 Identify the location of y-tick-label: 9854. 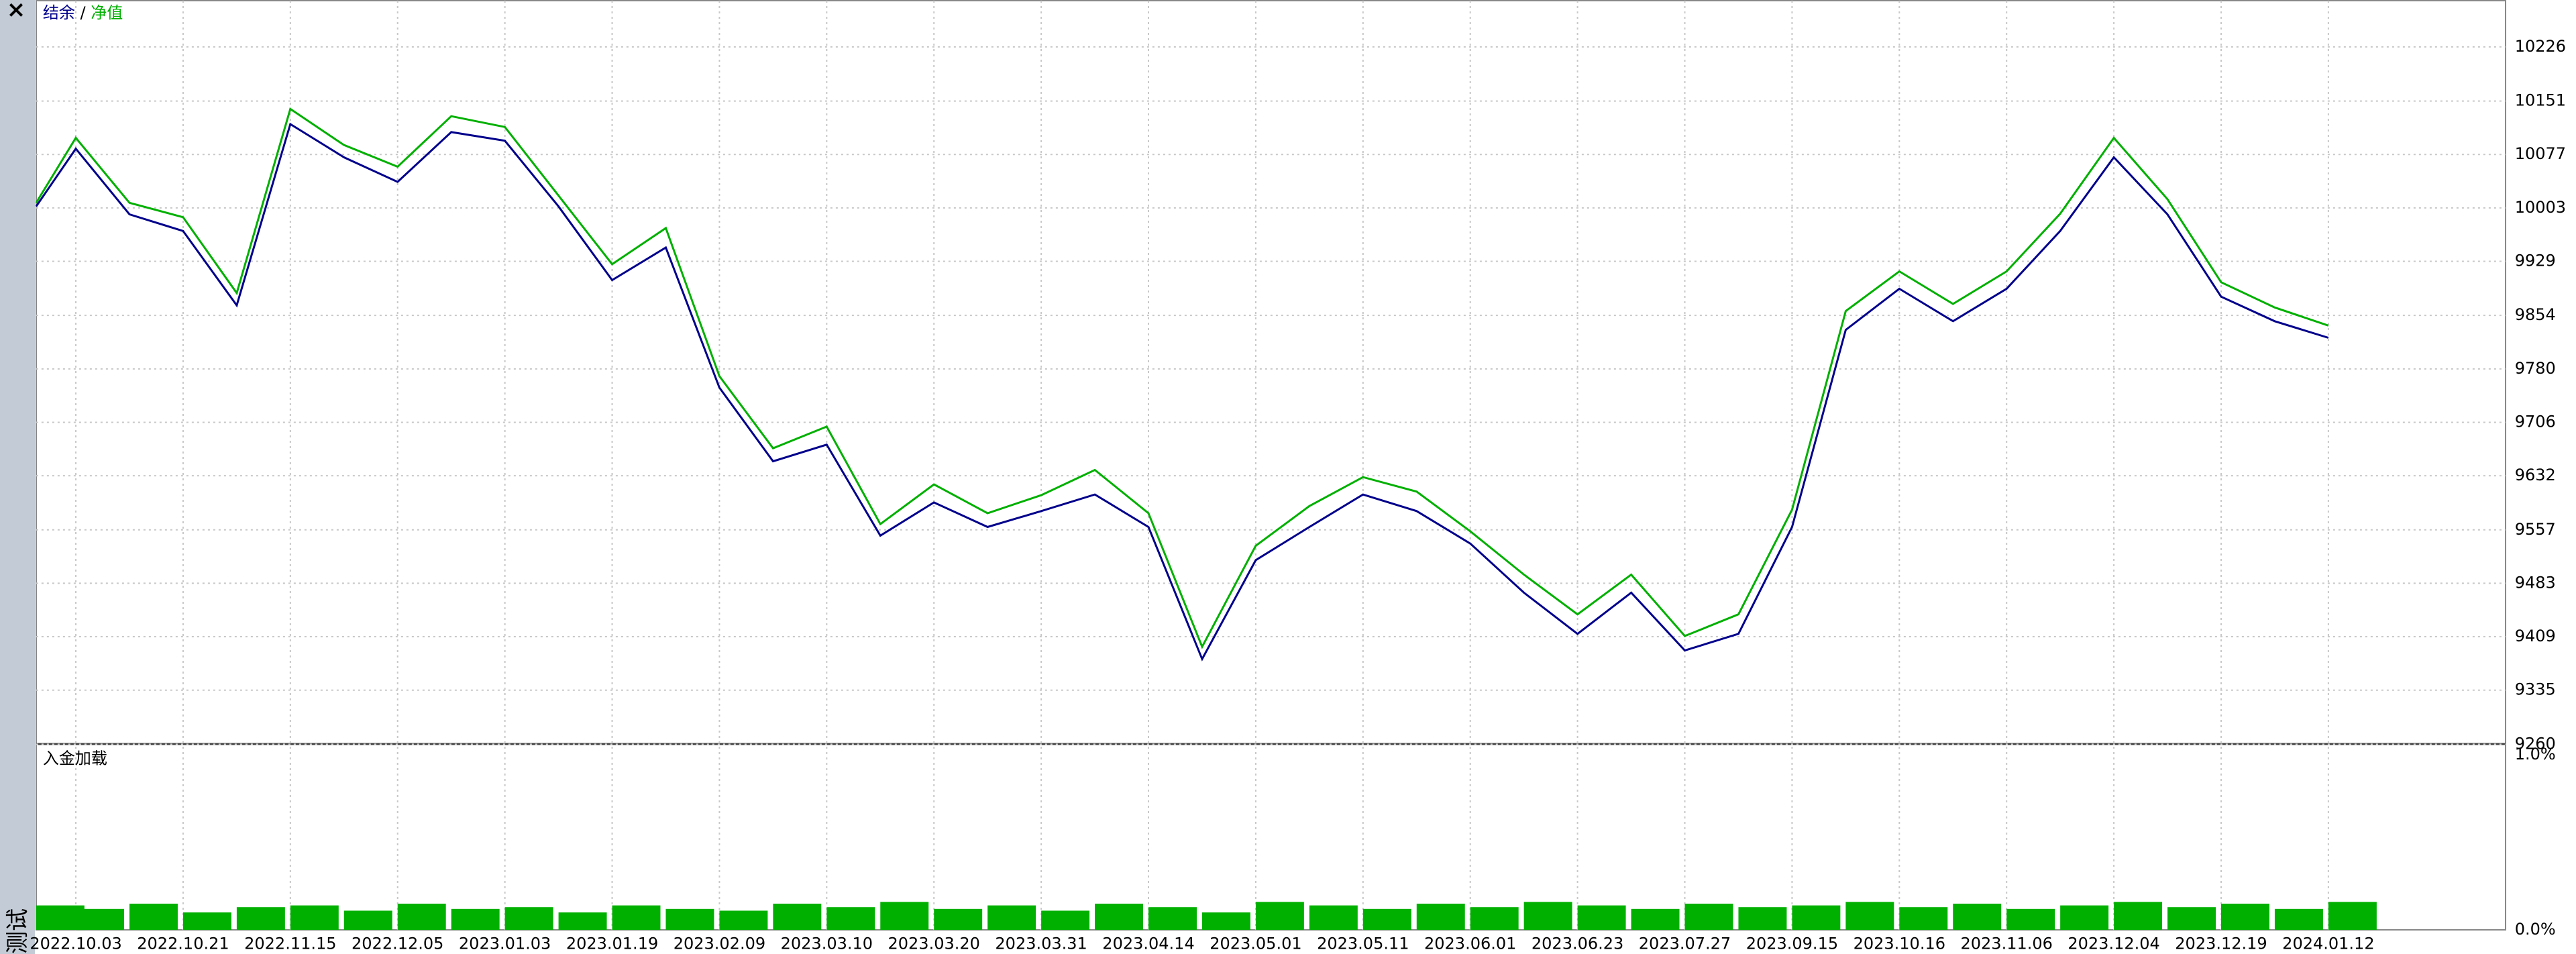
(2535, 314).